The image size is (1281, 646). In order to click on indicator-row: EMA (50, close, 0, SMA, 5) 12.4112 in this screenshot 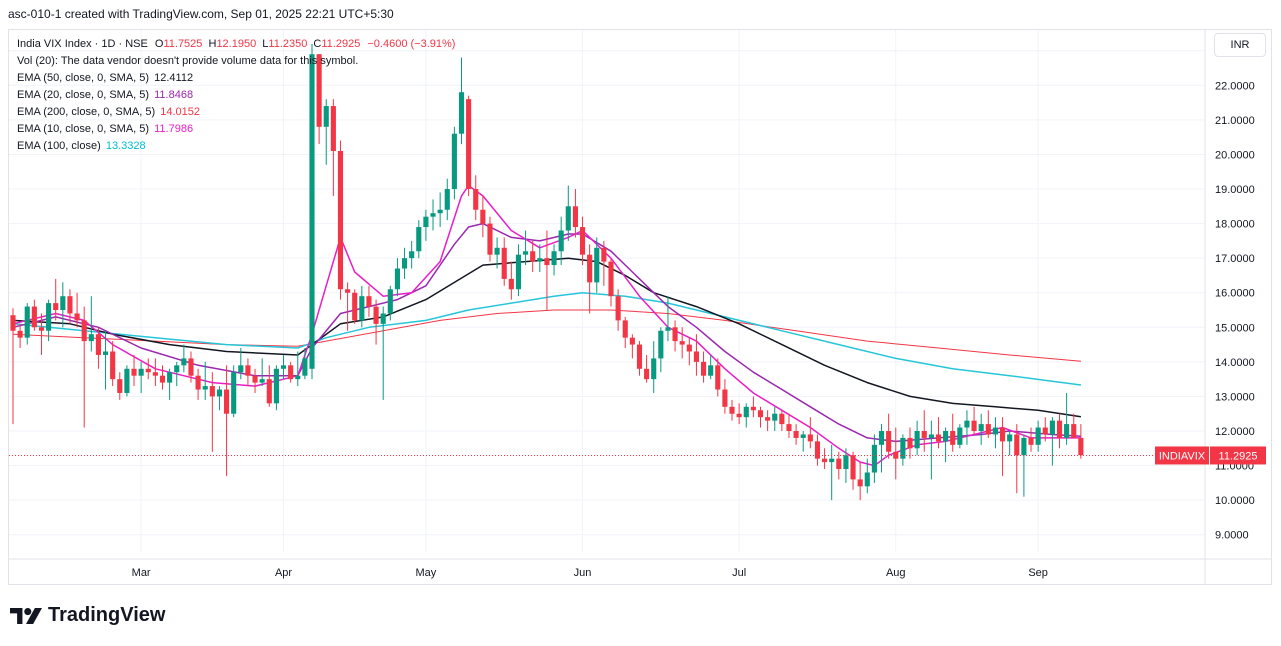, I will do `click(236, 78)`.